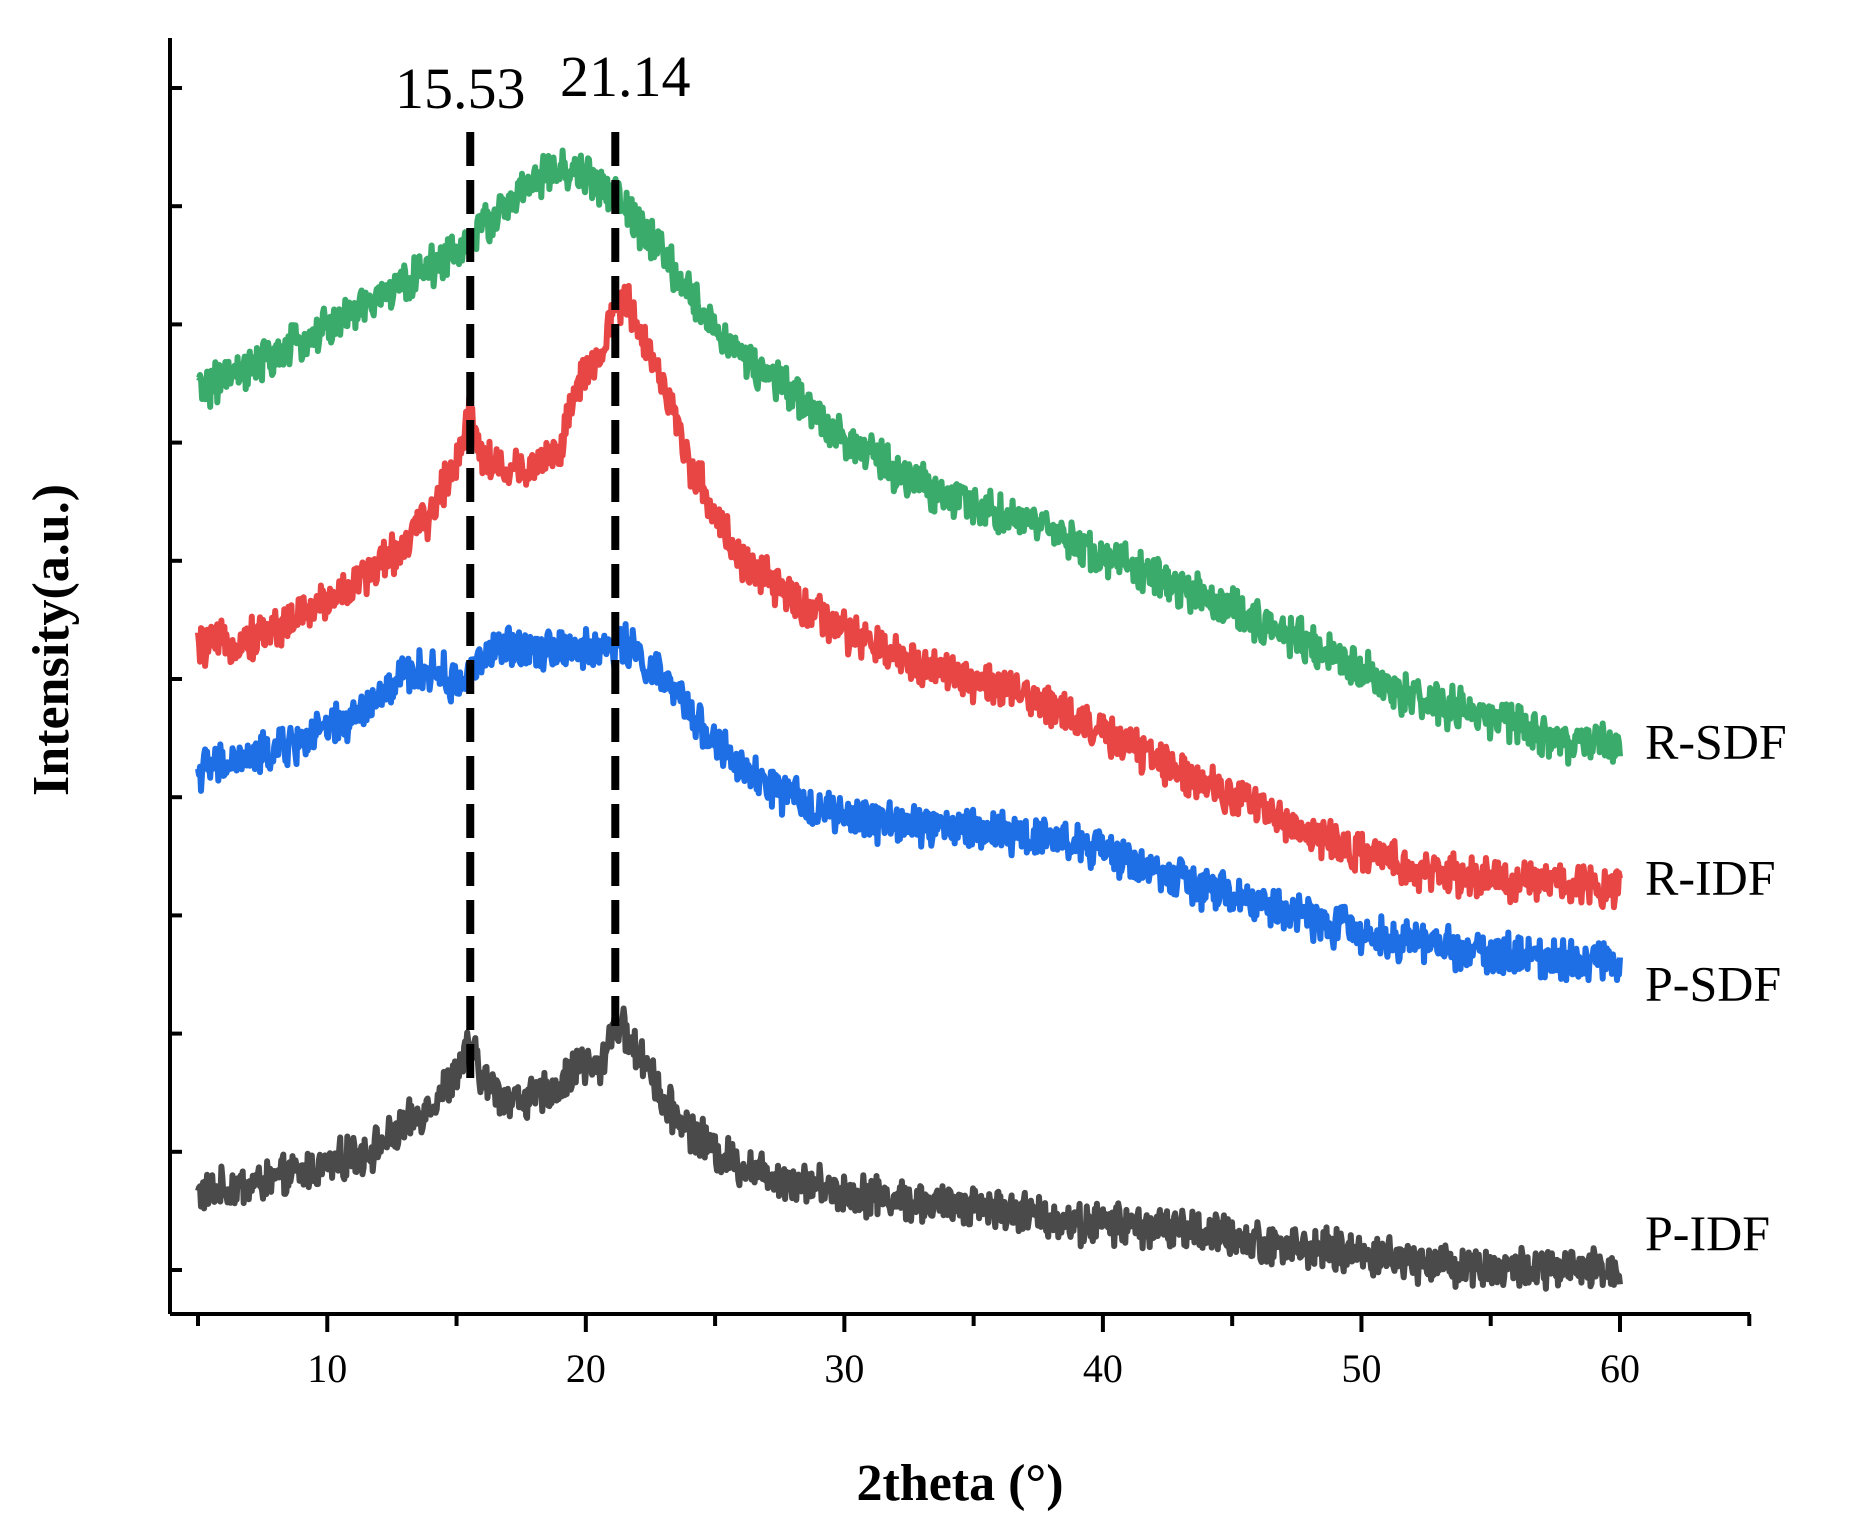  Describe the element at coordinates (959, 1483) in the screenshot. I see `x-axis-title: 2theta (°)` at that location.